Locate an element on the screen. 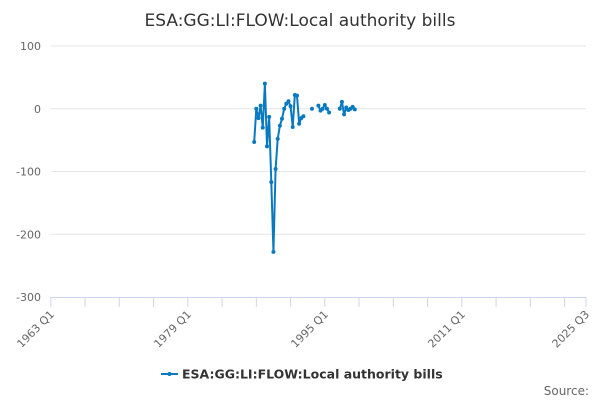 This screenshot has width=600, height=404. x-tick-label: 2011 Q1 is located at coordinates (446, 329).